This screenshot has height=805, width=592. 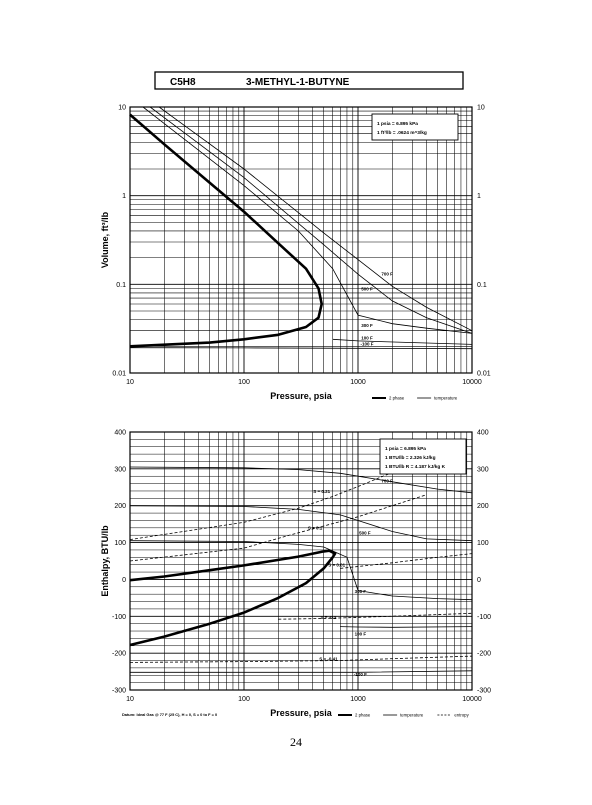 I want to click on y-tick-label-right: 1, so click(x=479, y=196).